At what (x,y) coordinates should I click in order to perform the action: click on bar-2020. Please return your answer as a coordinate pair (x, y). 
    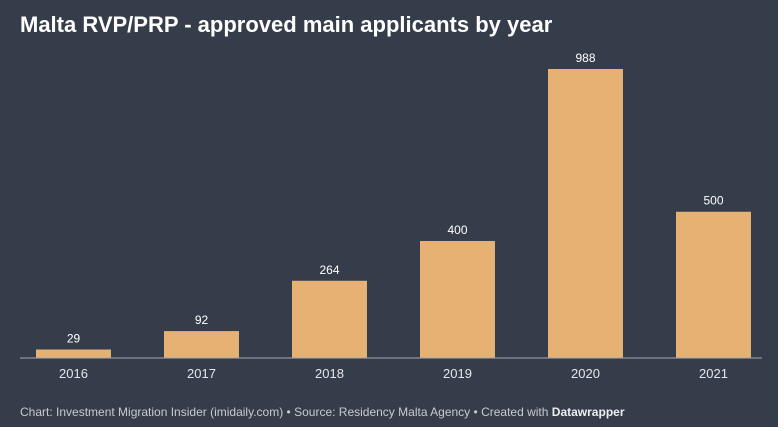
    Looking at the image, I should click on (585, 213).